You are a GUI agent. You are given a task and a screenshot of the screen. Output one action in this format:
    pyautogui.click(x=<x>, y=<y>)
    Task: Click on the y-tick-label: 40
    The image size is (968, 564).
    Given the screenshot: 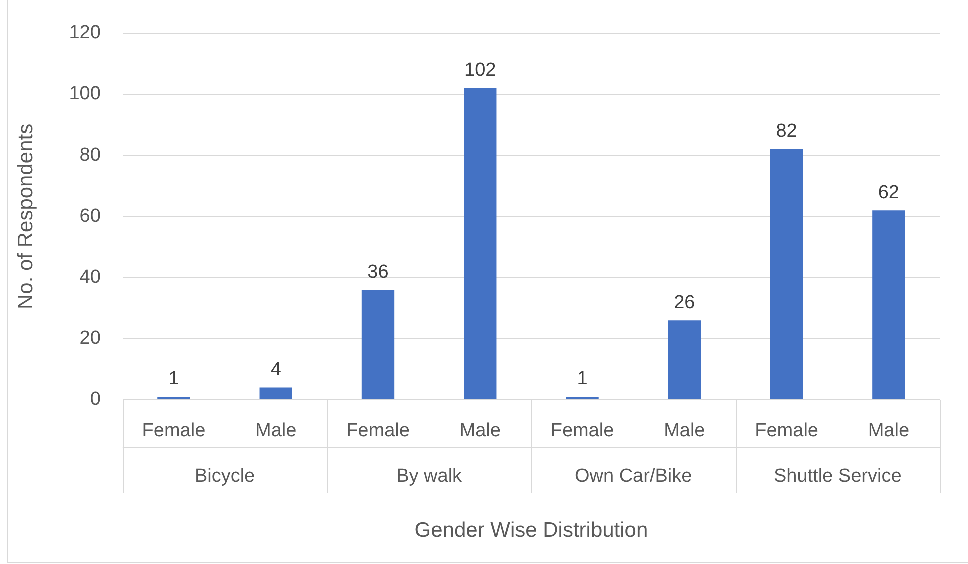 What is the action you would take?
    pyautogui.click(x=90, y=277)
    